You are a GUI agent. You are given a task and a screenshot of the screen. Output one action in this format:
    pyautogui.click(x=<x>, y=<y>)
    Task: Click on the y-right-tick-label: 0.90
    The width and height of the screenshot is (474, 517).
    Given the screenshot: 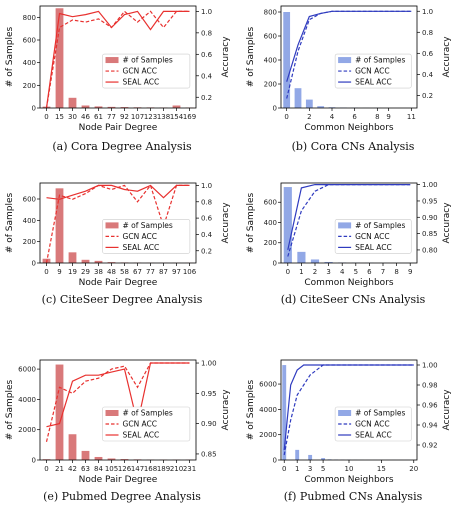 What is the action you would take?
    pyautogui.click(x=209, y=424)
    